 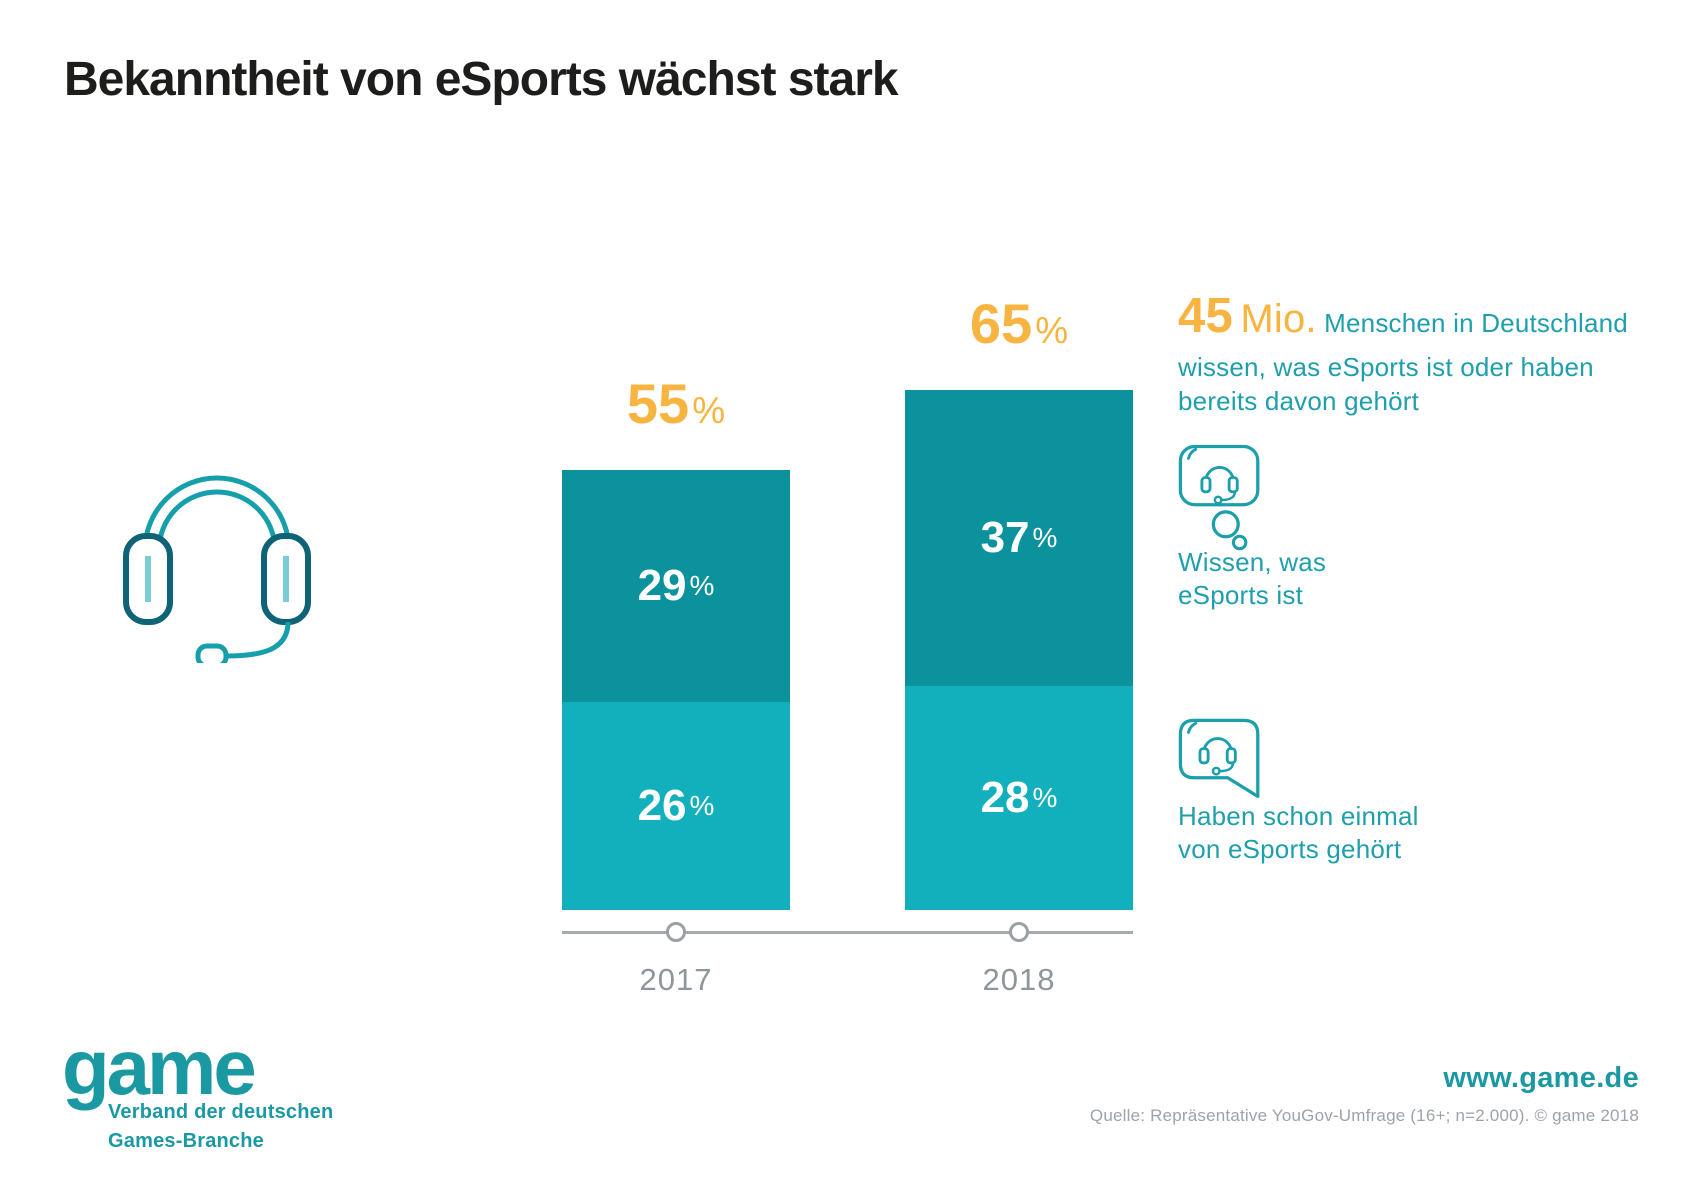 What do you see at coordinates (662, 585) in the screenshot?
I see `segment-value: 29` at bounding box center [662, 585].